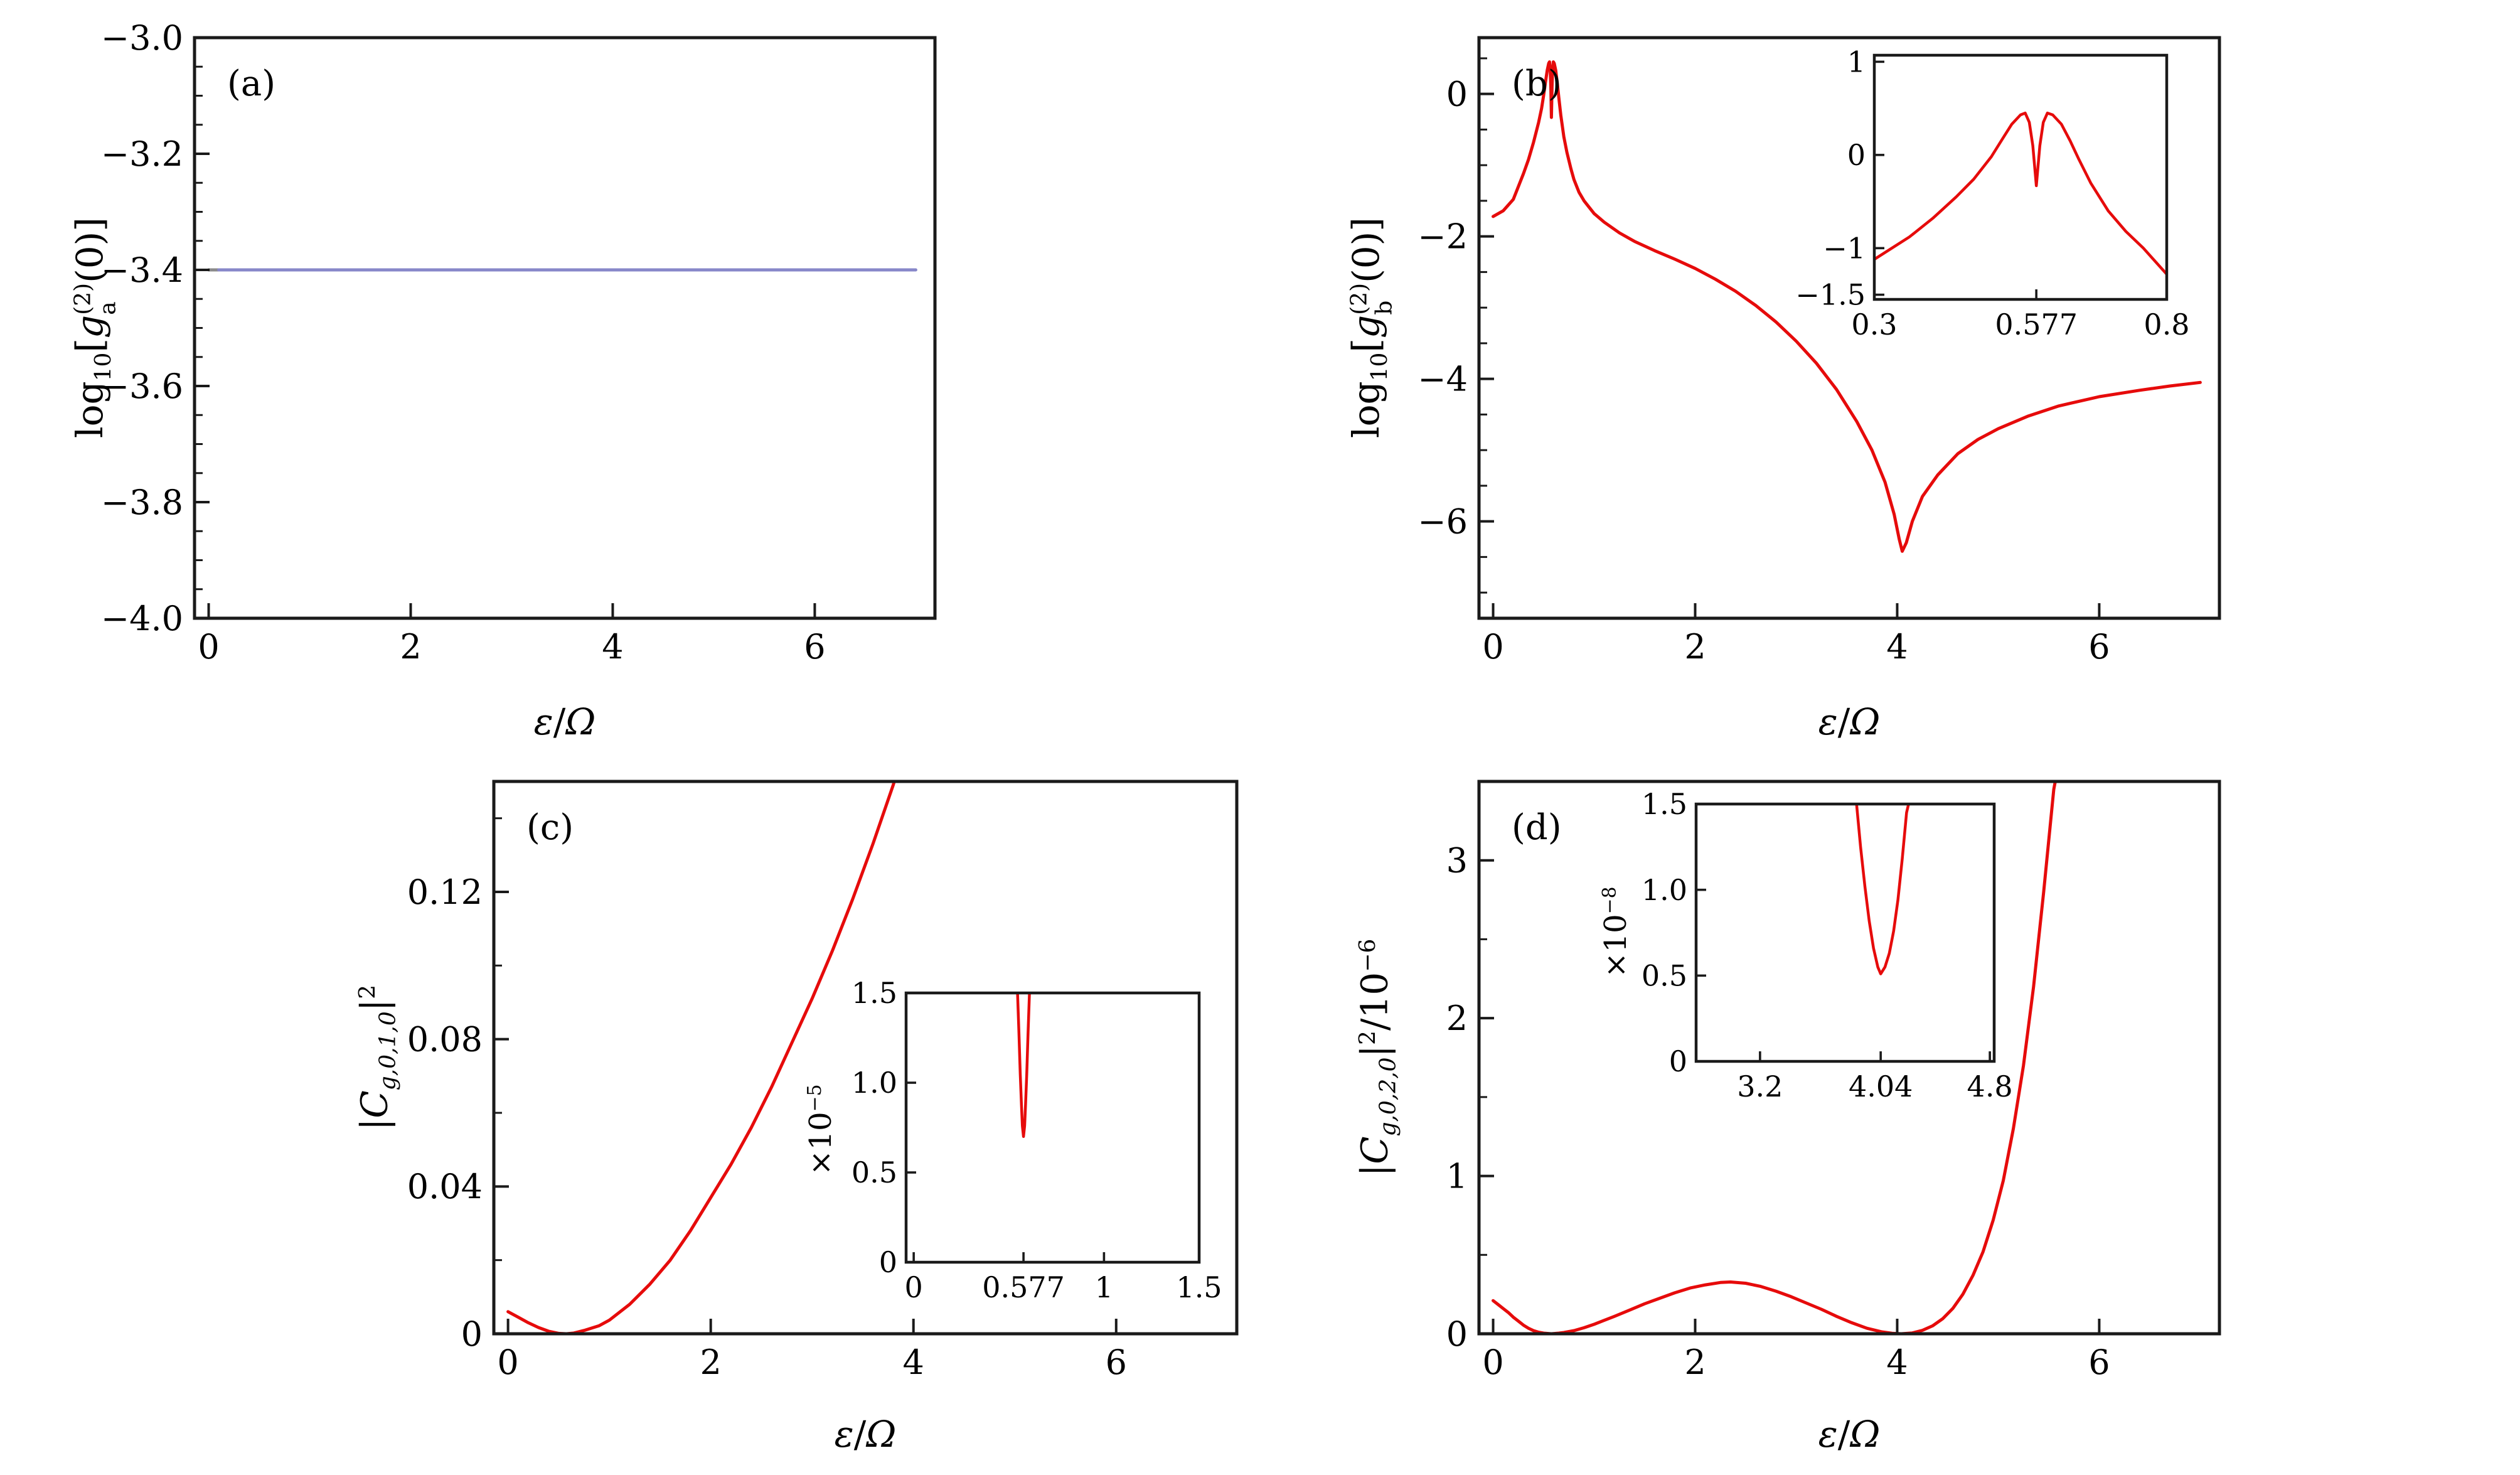 The image size is (2520, 1475). Describe the element at coordinates (1849, 1434) in the screenshot. I see `panel-d-xlabel: ε/Ω` at that location.